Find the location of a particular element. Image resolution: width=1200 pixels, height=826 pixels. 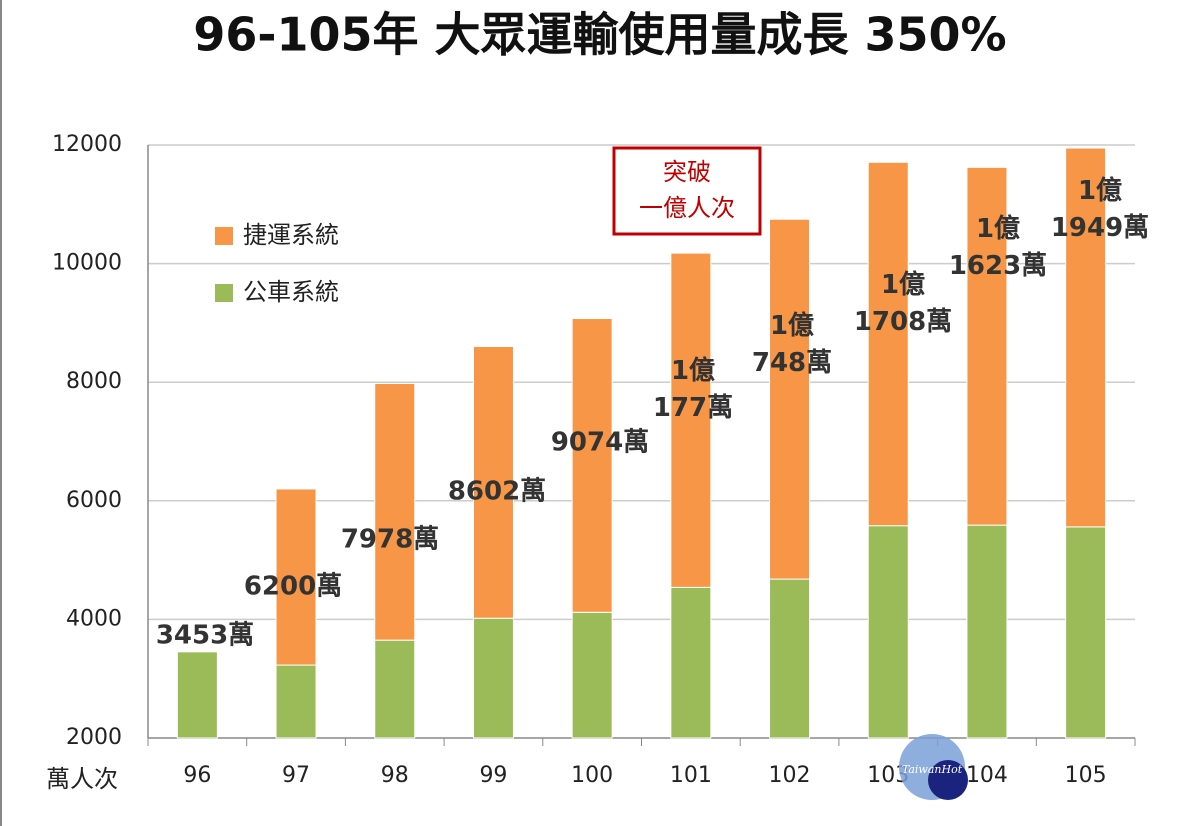

total-label: 1949萬 is located at coordinates (1100, 228).